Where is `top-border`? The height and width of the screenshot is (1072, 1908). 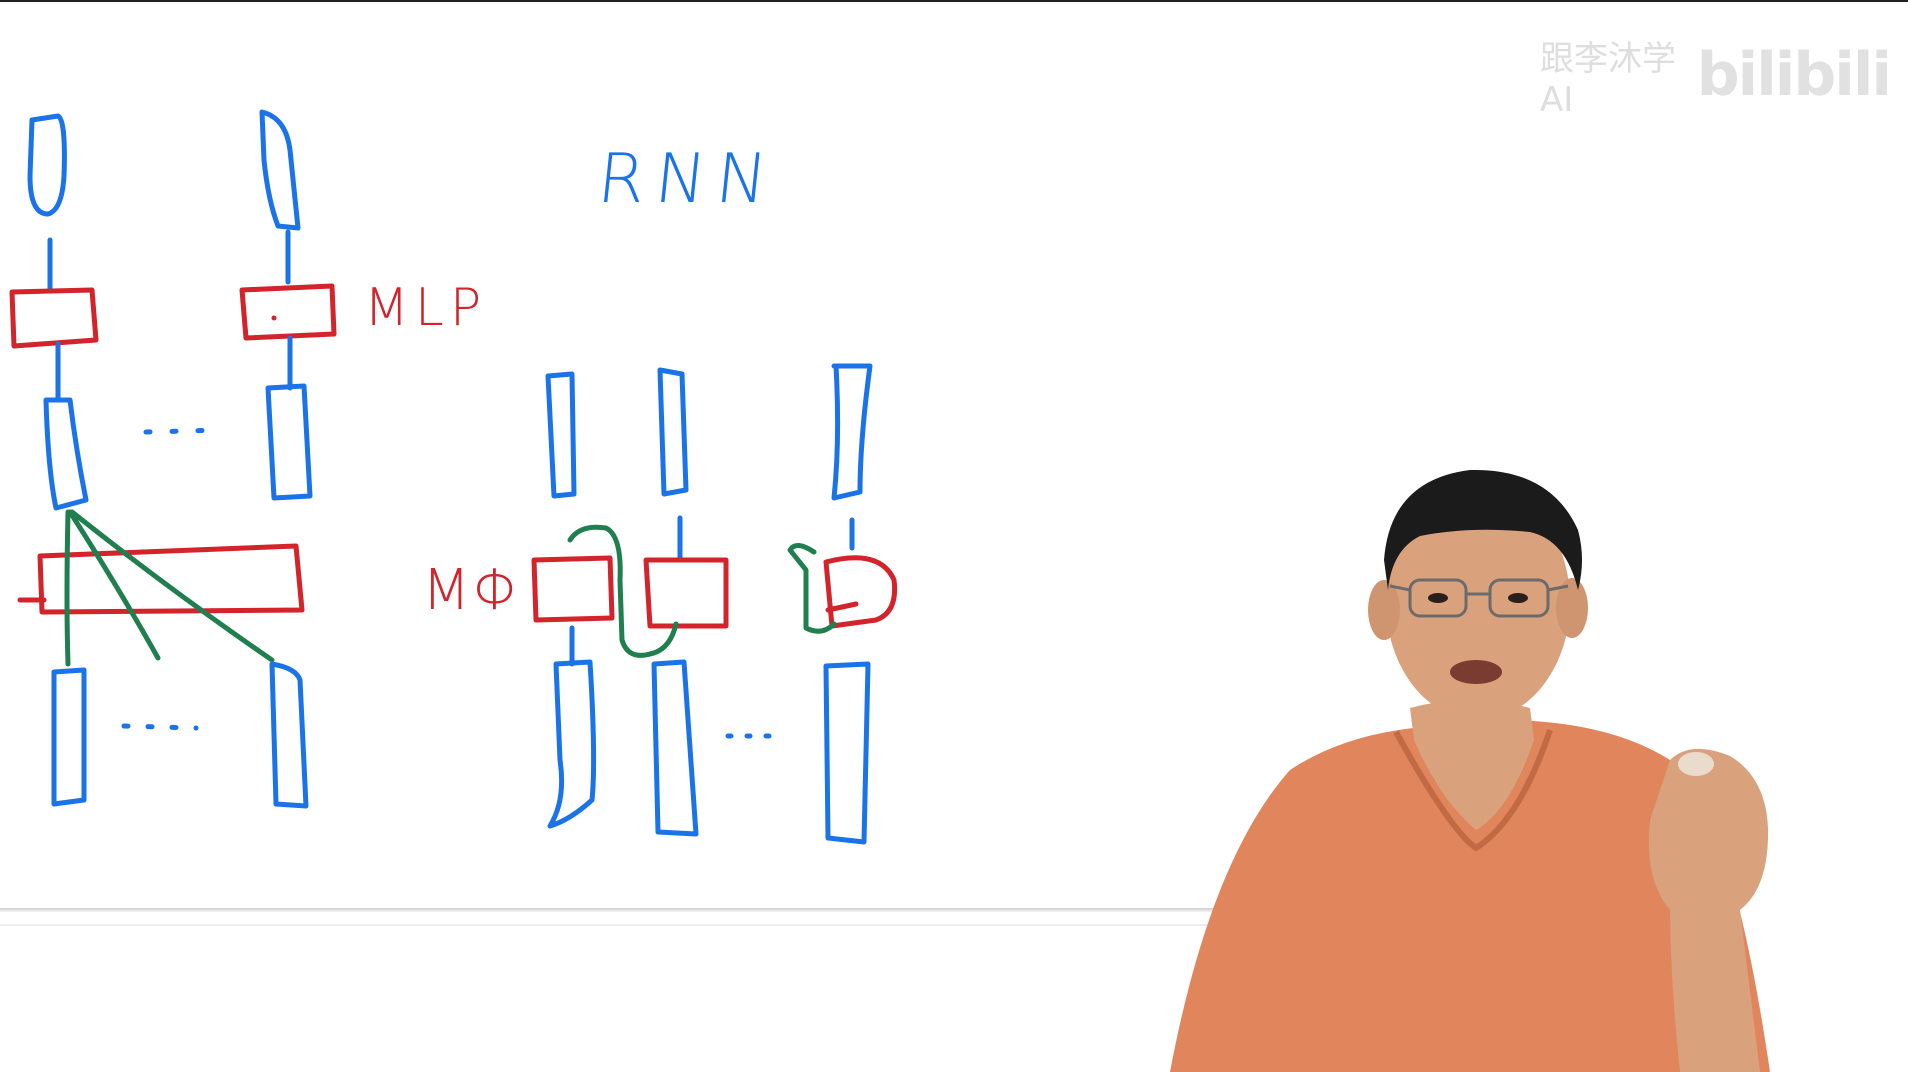 top-border is located at coordinates (954, 1).